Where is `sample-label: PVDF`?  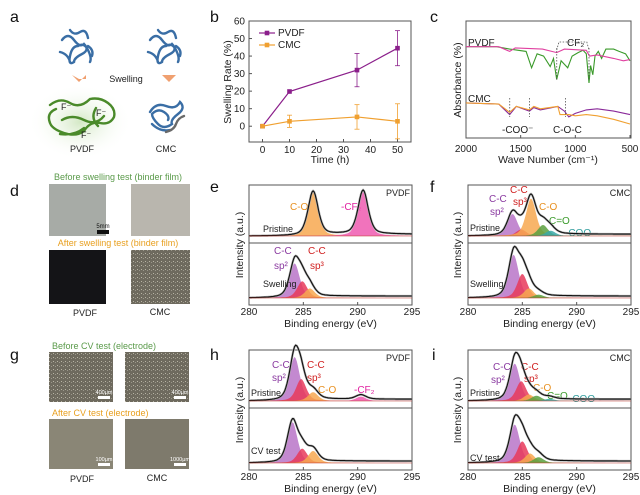
sample-label: PVDF is located at coordinates (398, 193).